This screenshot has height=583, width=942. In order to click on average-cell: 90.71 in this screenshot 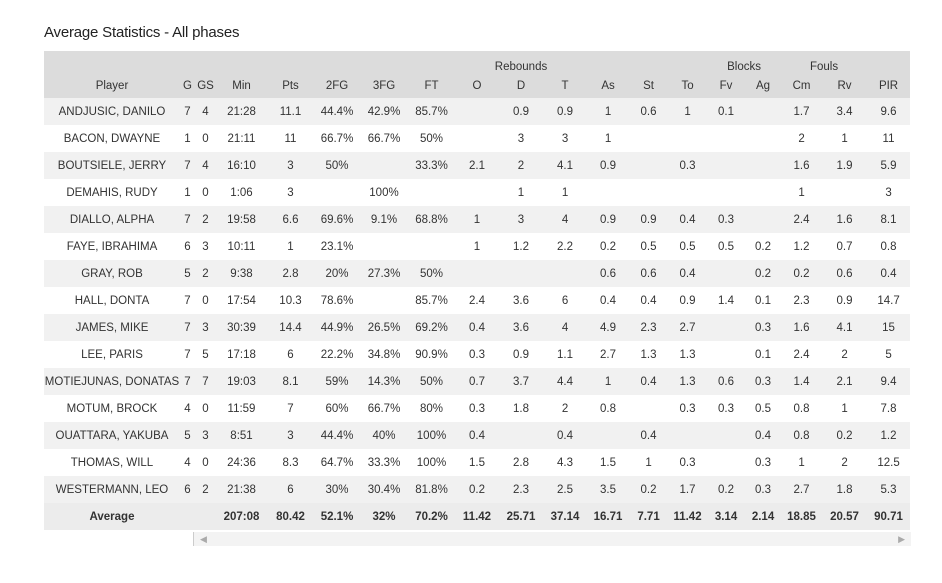, I will do `click(888, 516)`.